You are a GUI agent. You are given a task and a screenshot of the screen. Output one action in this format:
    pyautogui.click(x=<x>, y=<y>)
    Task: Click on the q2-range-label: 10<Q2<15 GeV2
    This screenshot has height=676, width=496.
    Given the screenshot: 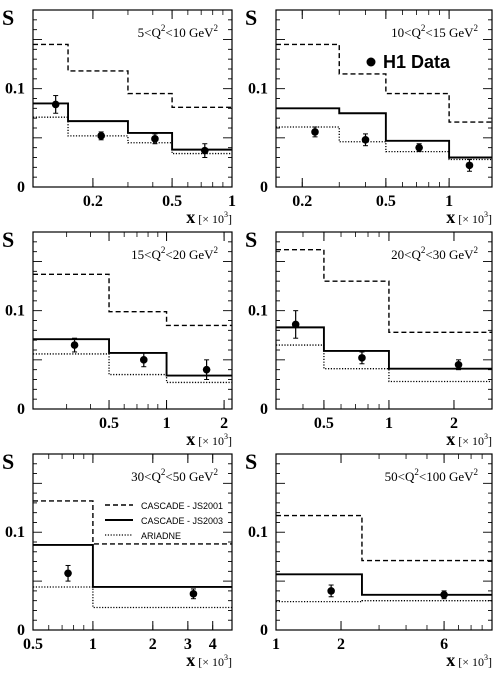 What is the action you would take?
    pyautogui.click(x=434, y=31)
    